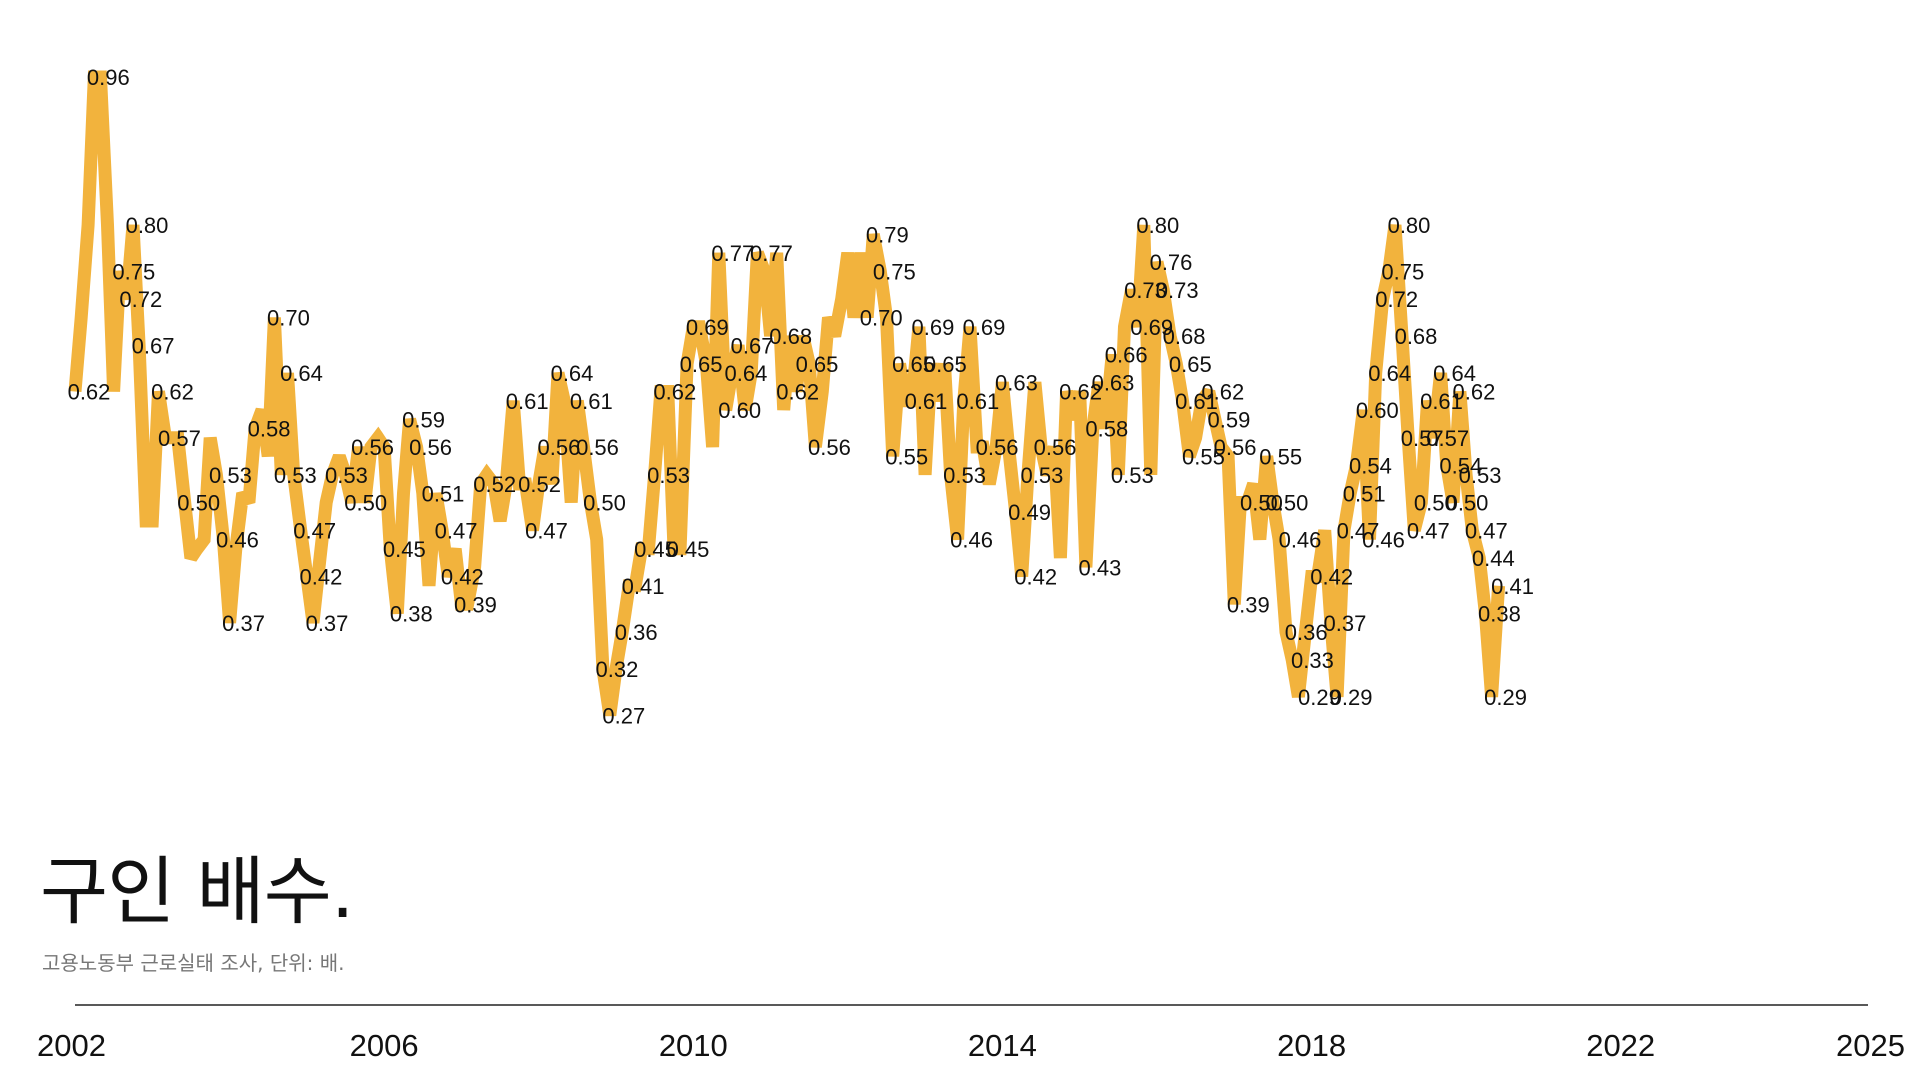  Describe the element at coordinates (1171, 262) in the screenshot. I see `data-label: 0.76` at that location.